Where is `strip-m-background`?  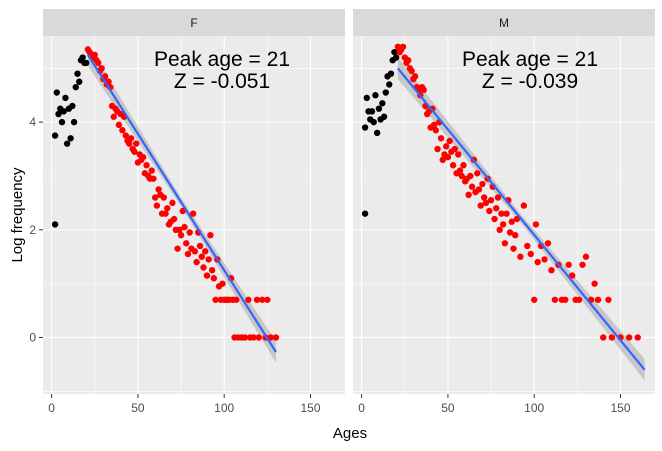
strip-m-background is located at coordinates (504, 22).